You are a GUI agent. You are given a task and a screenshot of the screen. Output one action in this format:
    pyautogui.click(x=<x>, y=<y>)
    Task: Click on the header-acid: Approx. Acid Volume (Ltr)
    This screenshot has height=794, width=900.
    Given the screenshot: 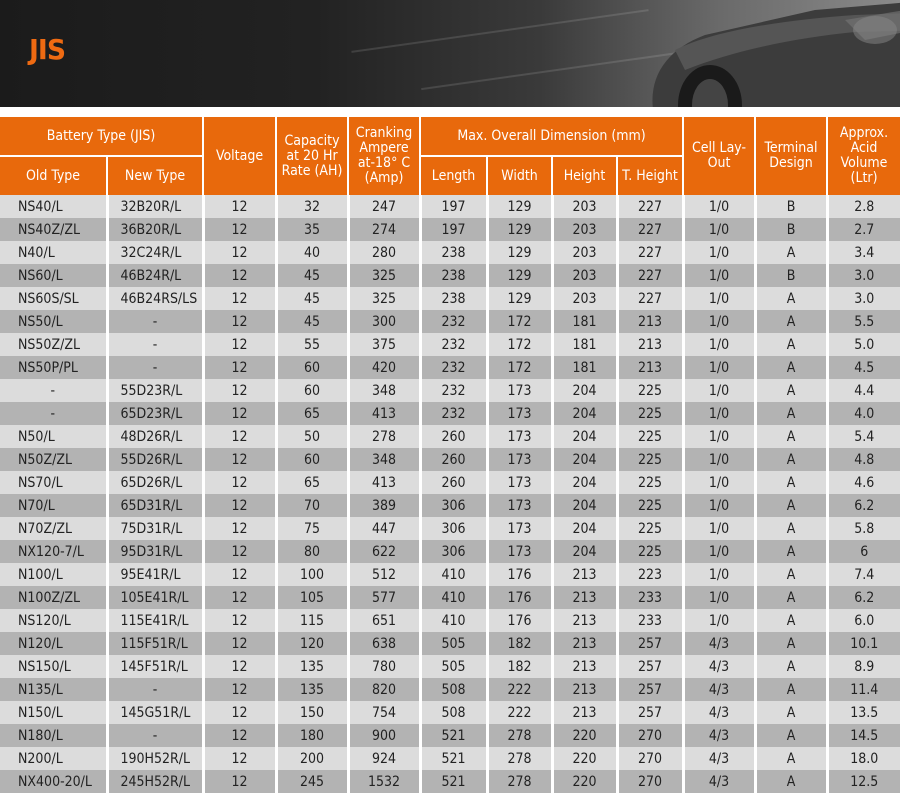 What is the action you would take?
    pyautogui.click(x=863, y=156)
    